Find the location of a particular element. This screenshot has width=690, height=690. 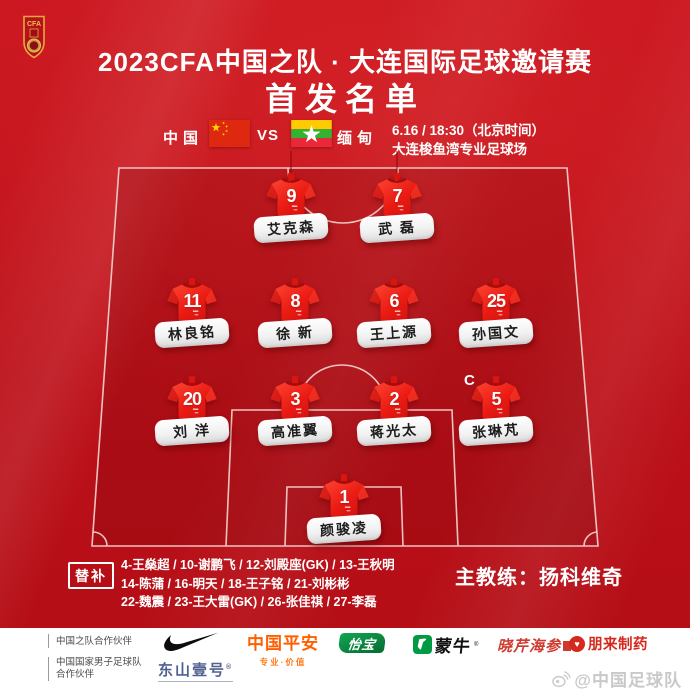

player-card: 25 孙国文 is located at coordinates (496, 313).